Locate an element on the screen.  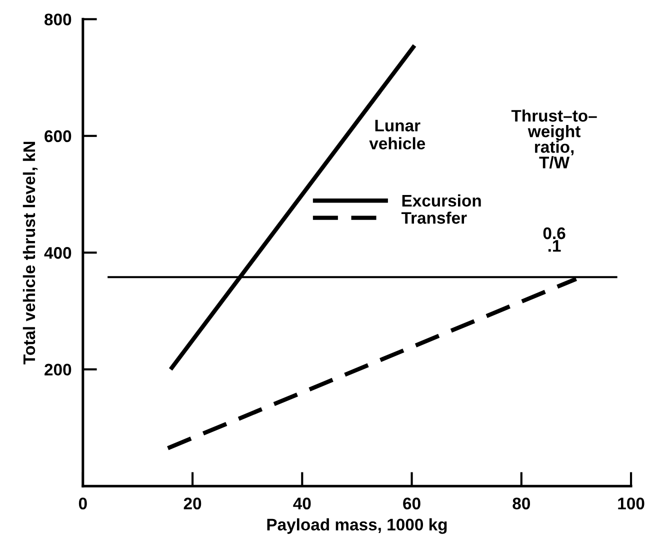
x-tick-label: 0 is located at coordinates (82, 504).